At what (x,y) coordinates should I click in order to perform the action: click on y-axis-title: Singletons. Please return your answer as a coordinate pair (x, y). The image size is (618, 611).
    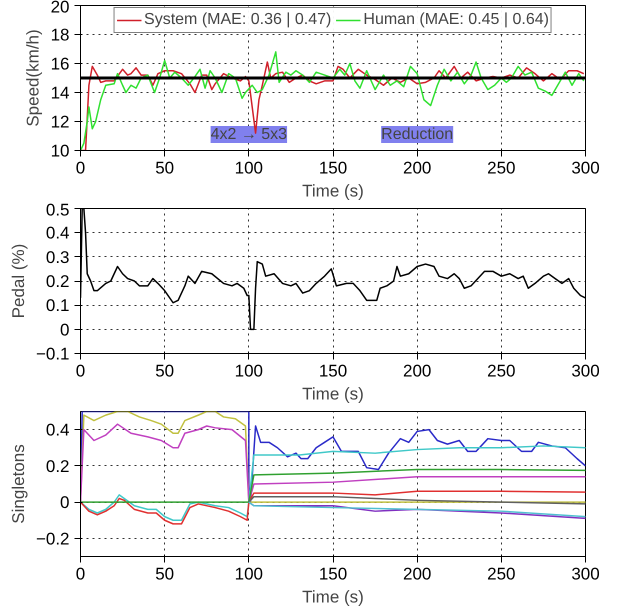
    Looking at the image, I should click on (18, 484).